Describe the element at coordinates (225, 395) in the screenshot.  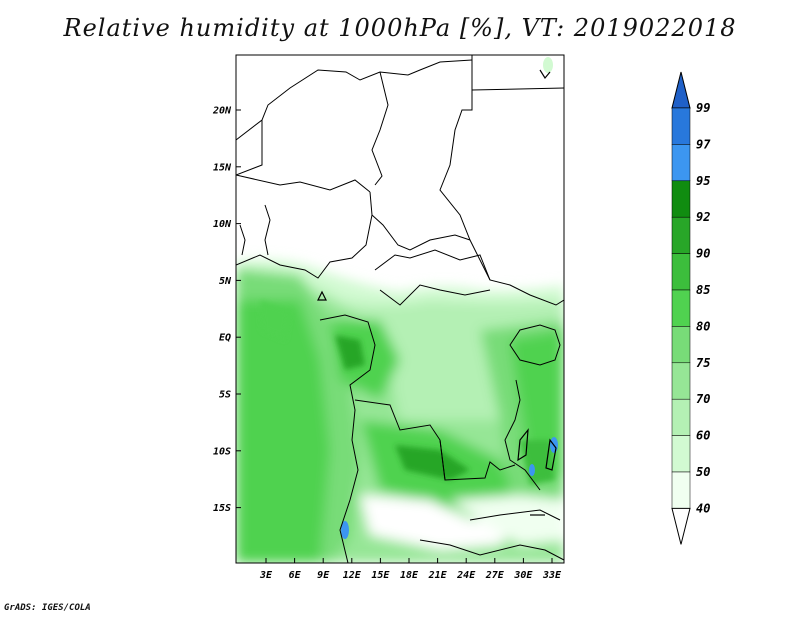
I see `lat-label: 5S` at that location.